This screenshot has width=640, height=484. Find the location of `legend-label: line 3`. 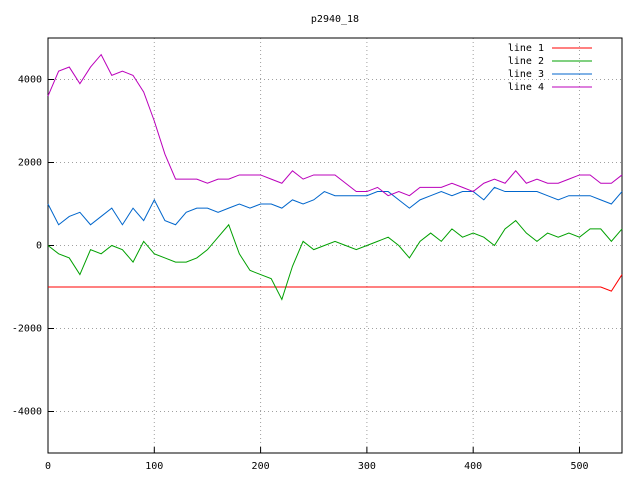

legend-label: line 3 is located at coordinates (526, 74).